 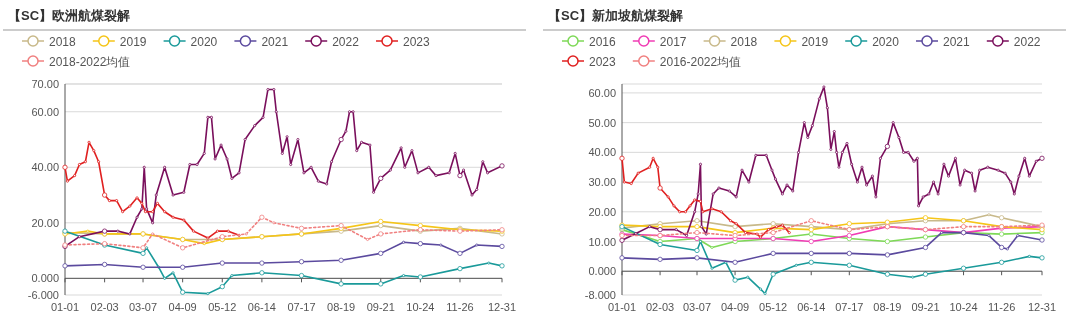 What do you see at coordinates (603, 41) in the screenshot?
I see `legend-label: 2016` at bounding box center [603, 41].